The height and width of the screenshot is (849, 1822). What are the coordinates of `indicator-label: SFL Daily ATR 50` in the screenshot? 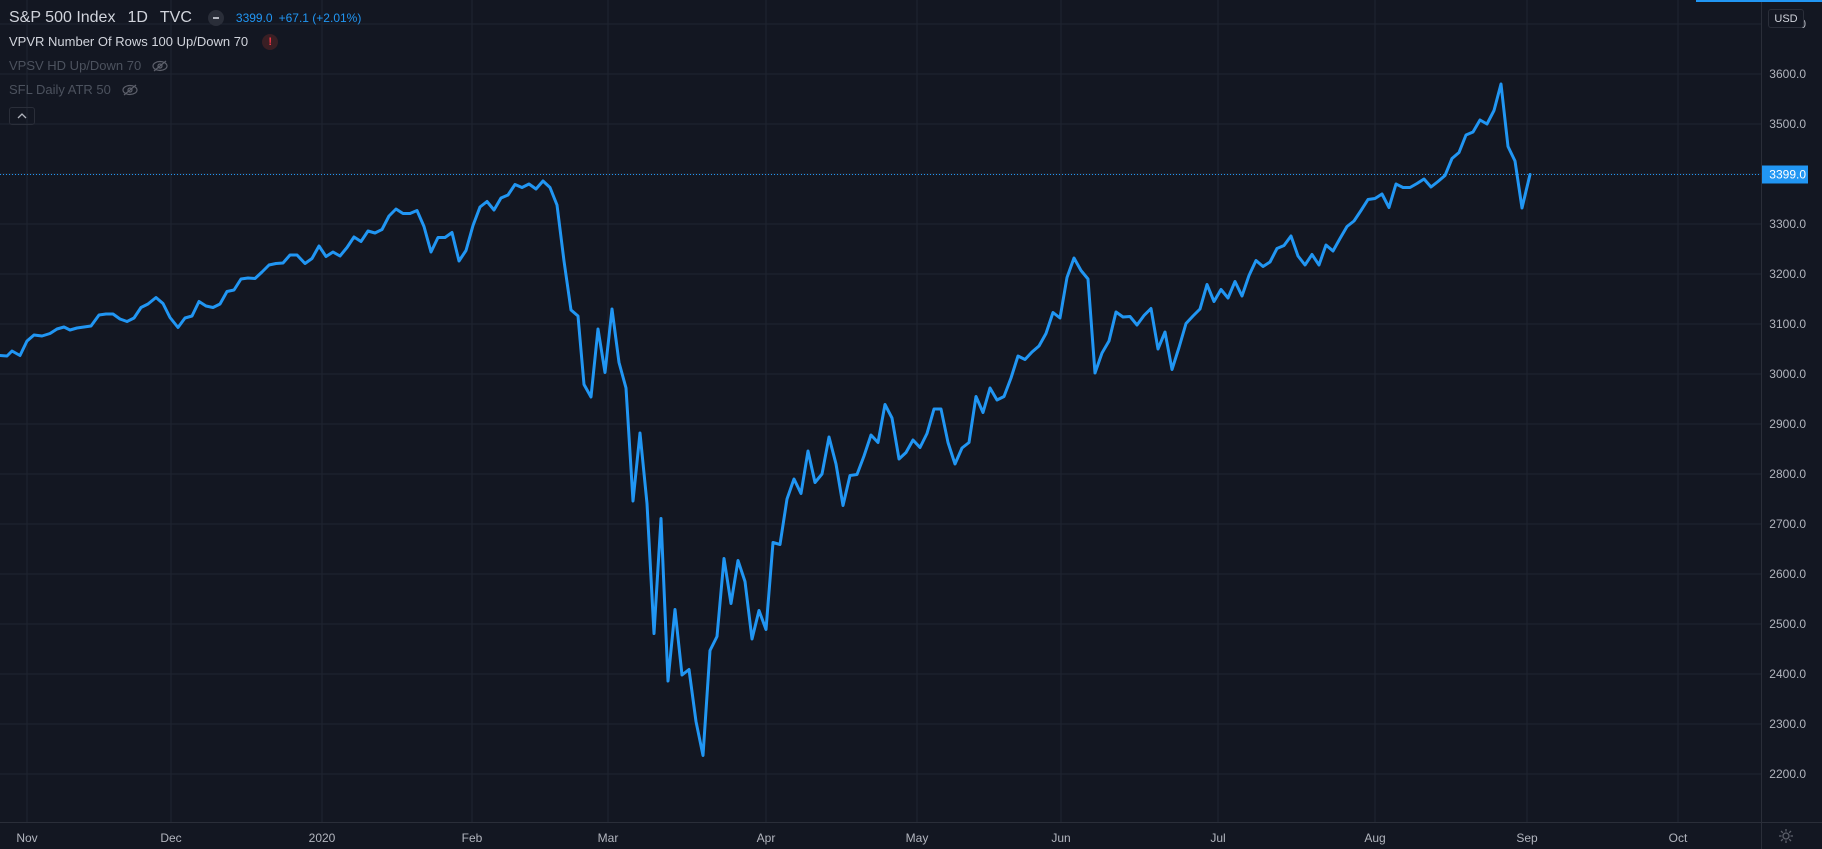 It's located at (60, 89).